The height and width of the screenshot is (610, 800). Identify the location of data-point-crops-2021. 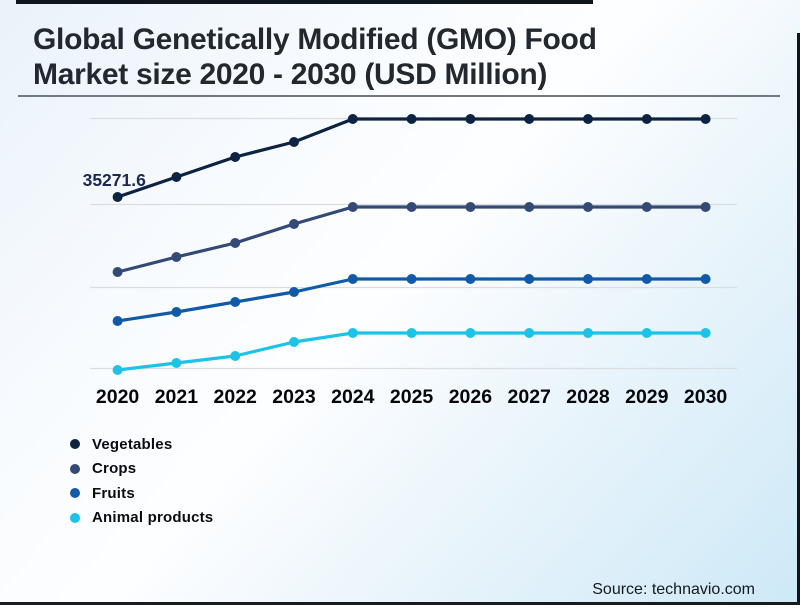
(176, 257).